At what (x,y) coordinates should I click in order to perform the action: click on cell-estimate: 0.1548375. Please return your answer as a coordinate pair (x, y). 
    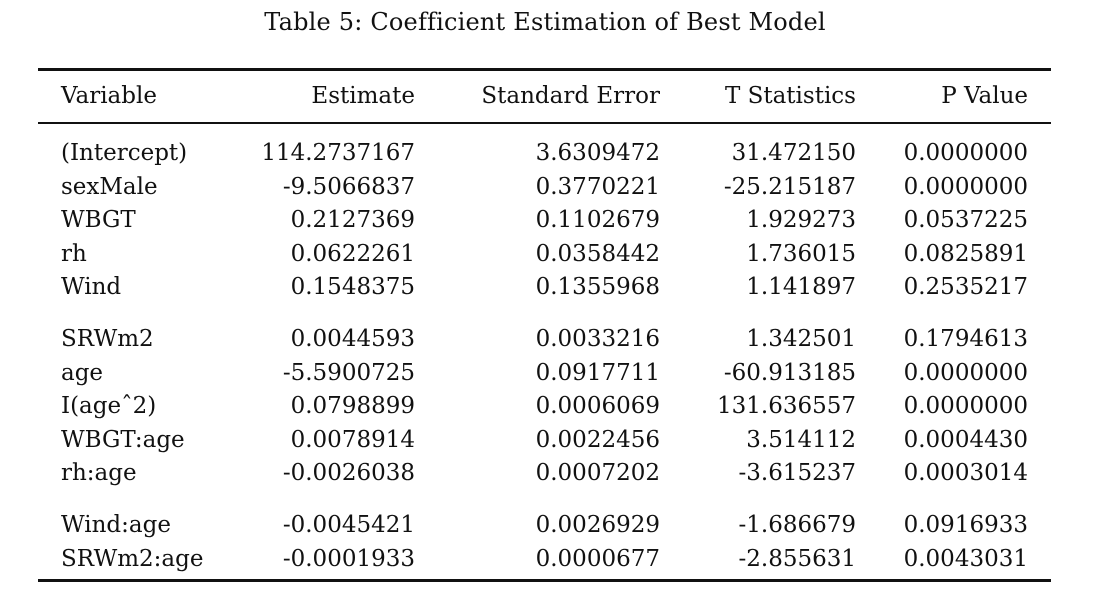
    Looking at the image, I should click on (352, 287).